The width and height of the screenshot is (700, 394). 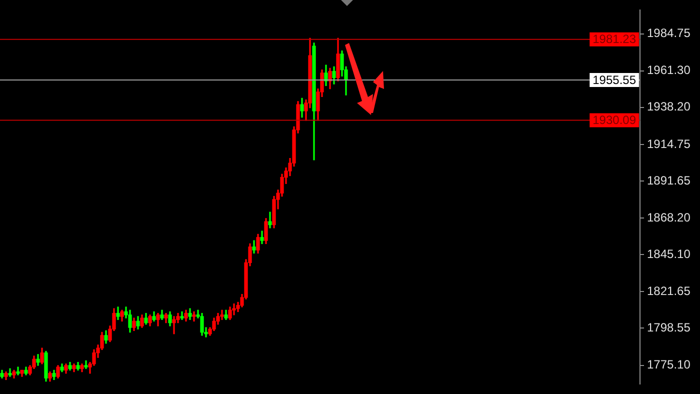 What do you see at coordinates (669, 33) in the screenshot?
I see `y-tick-label: 1984.75` at bounding box center [669, 33].